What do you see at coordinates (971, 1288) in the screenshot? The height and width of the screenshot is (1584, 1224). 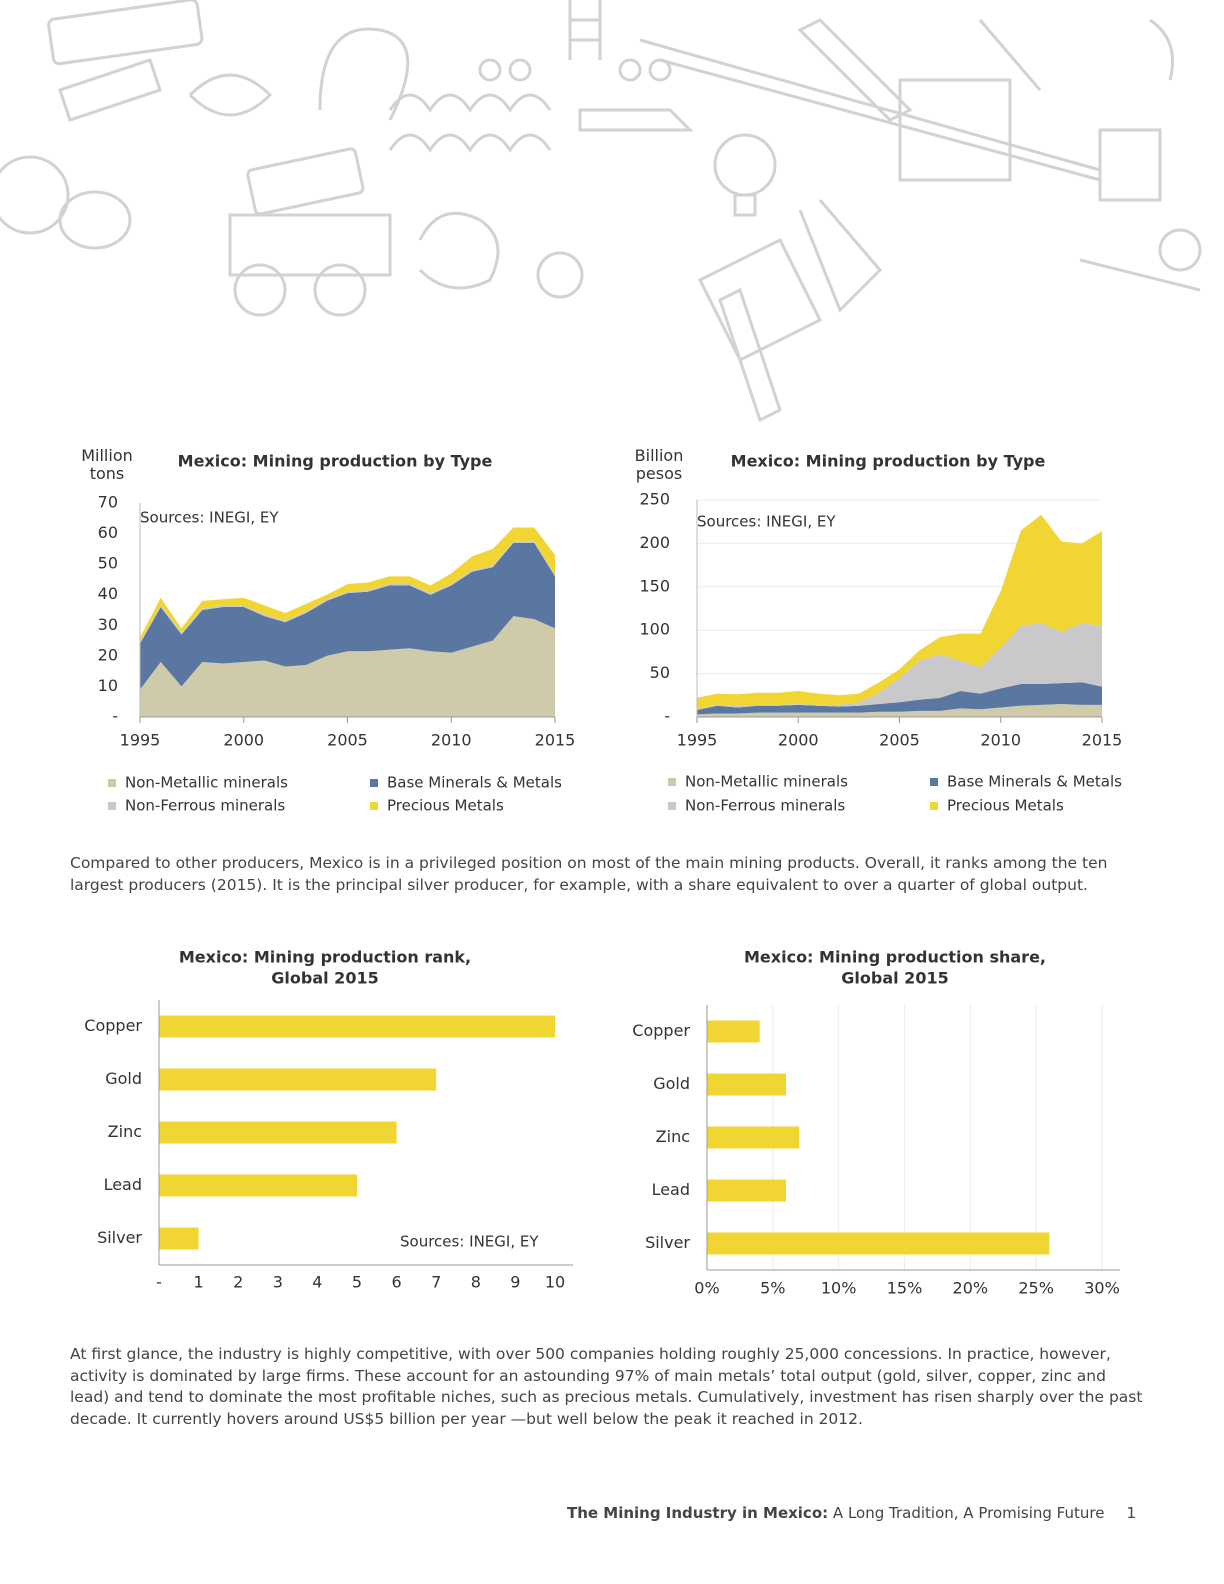 I see `x-tick-label: 20%` at bounding box center [971, 1288].